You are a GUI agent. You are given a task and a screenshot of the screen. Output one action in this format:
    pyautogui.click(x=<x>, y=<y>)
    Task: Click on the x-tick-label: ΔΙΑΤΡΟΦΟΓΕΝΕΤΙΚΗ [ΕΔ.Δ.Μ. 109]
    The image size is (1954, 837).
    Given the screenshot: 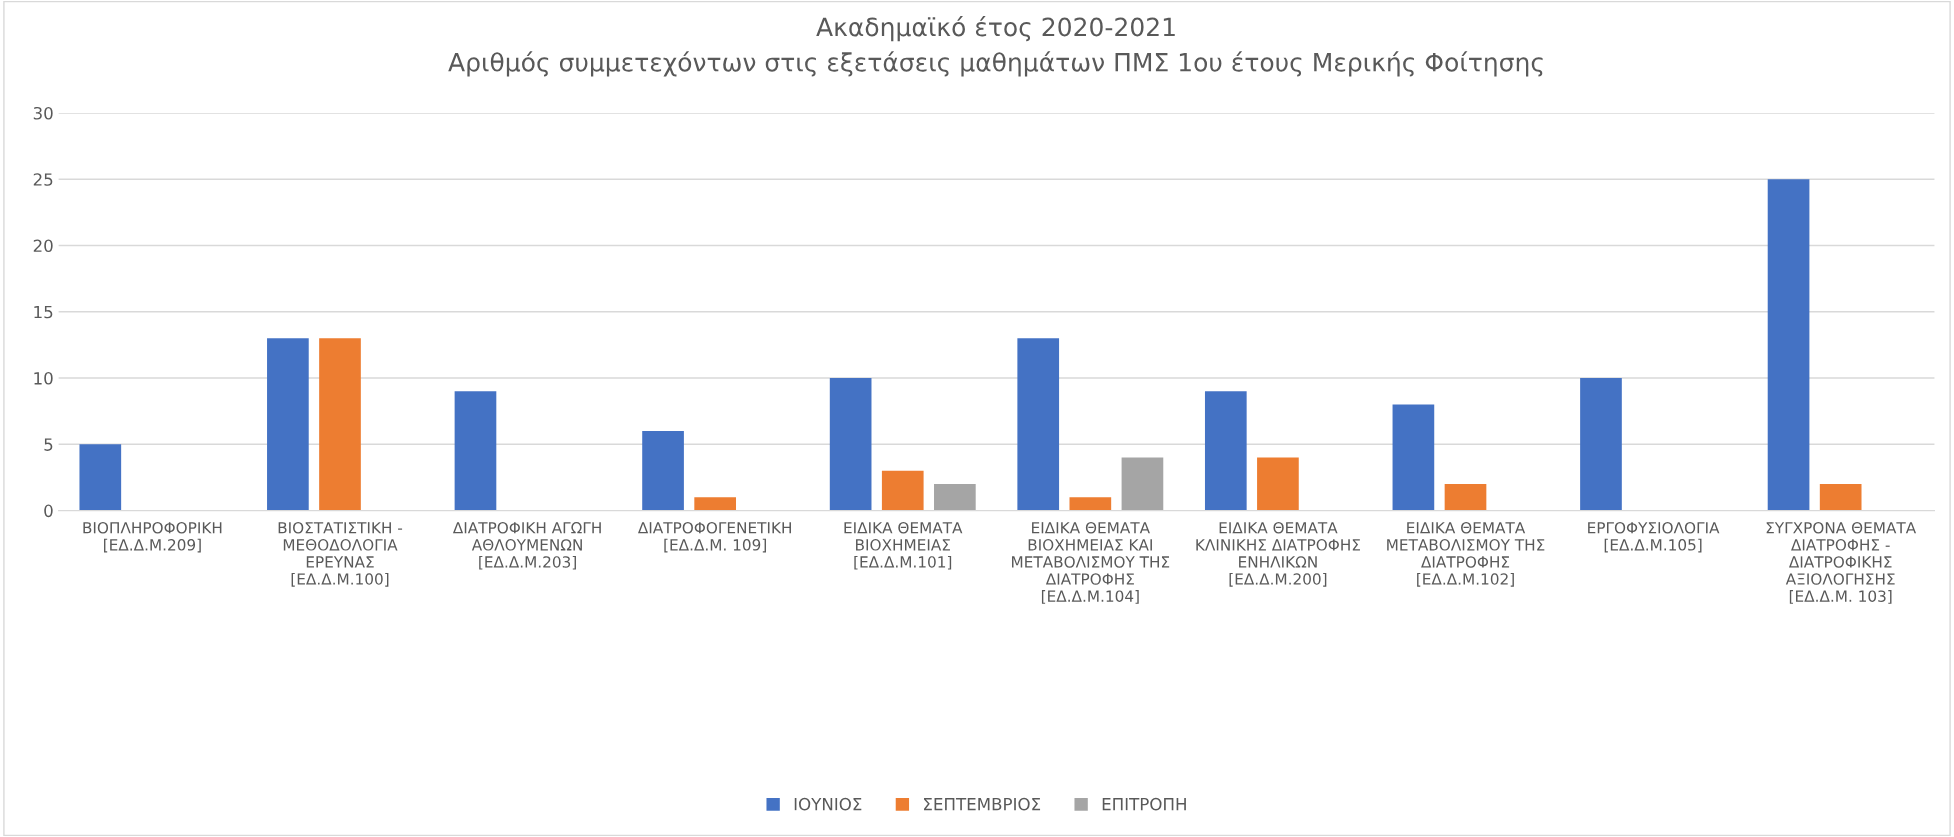 What is the action you would take?
    pyautogui.click(x=714, y=537)
    